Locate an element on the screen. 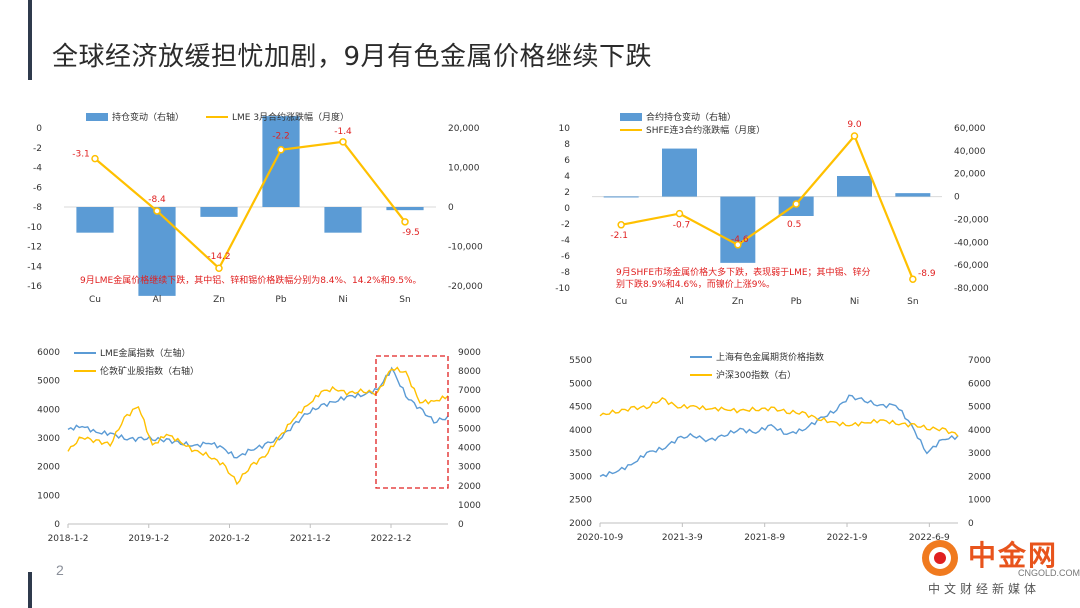 The height and width of the screenshot is (608, 1080). line-point-cu is located at coordinates (621, 225).